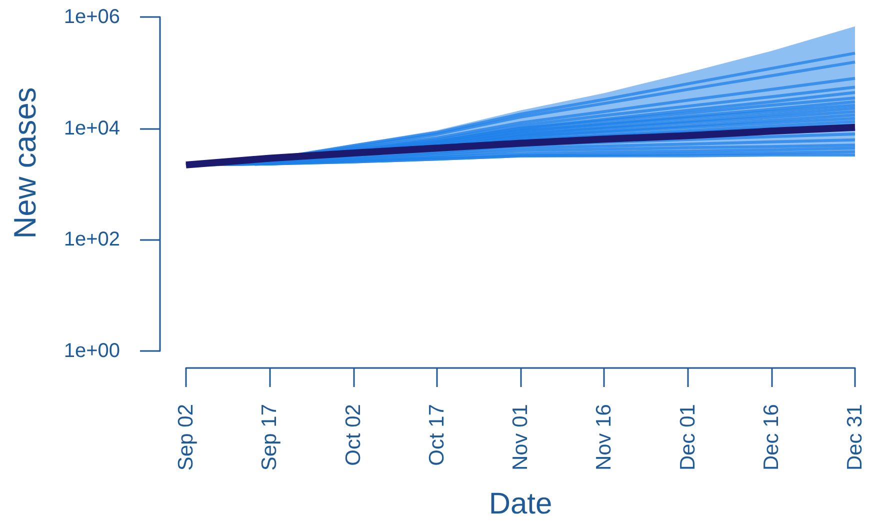  I want to click on x-tick-label: Dec 01, so click(688, 437).